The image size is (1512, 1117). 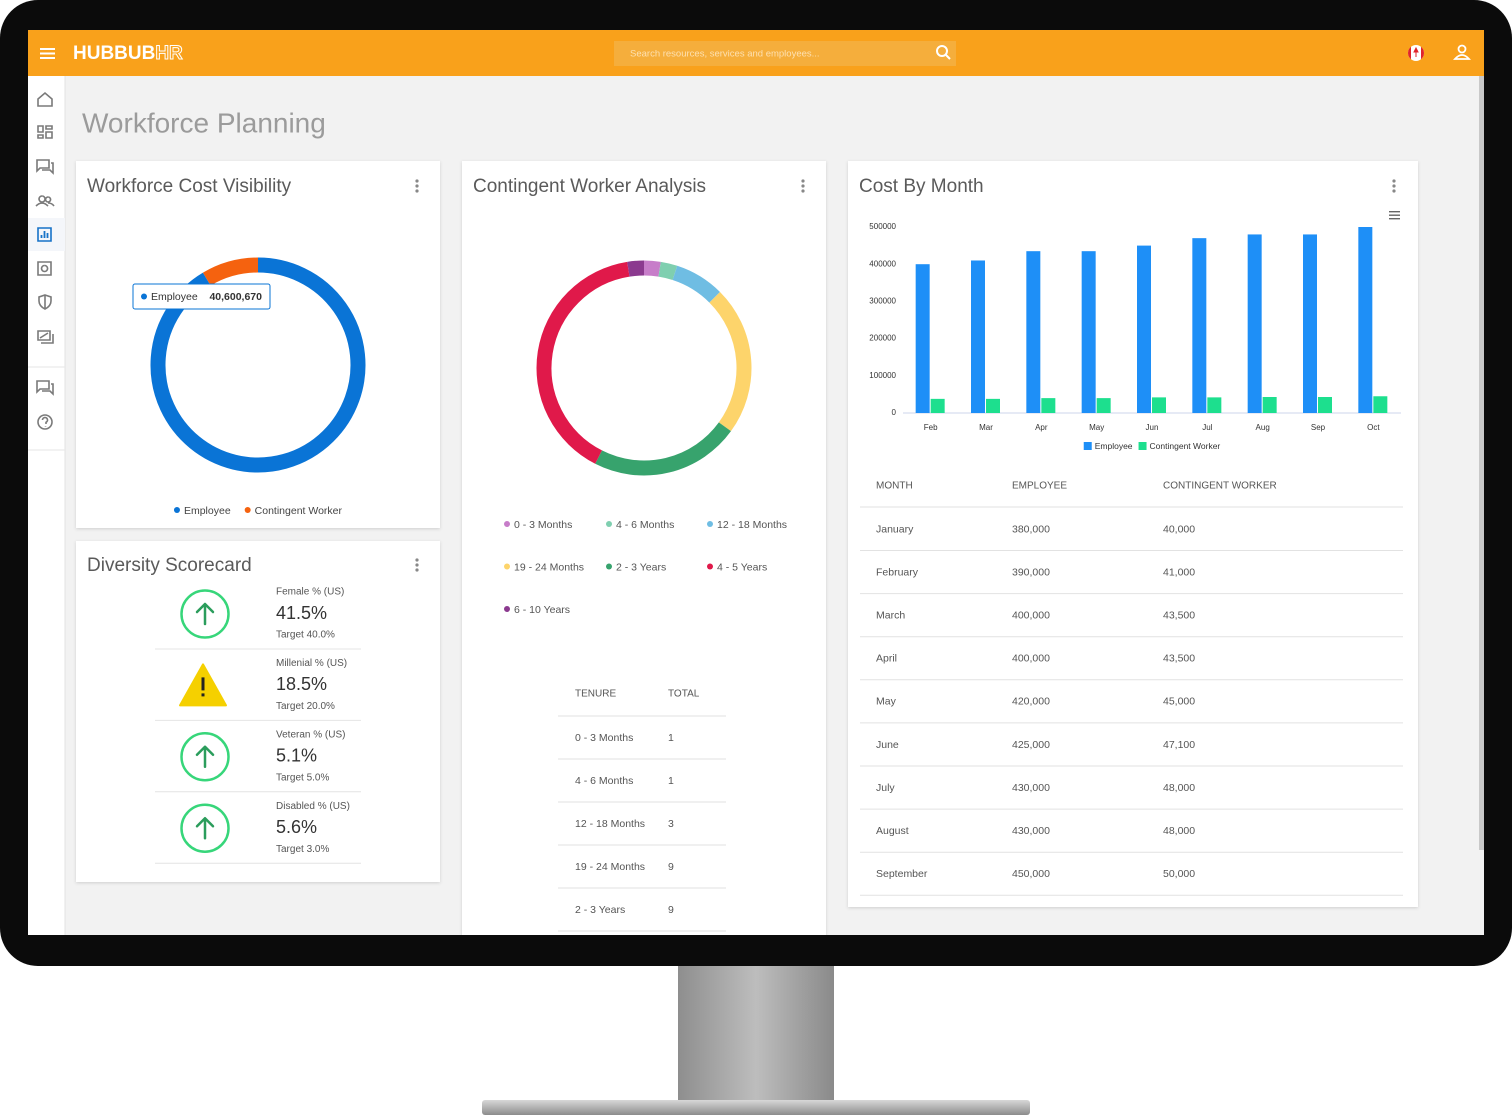 I want to click on search-handle, so click(x=948, y=57).